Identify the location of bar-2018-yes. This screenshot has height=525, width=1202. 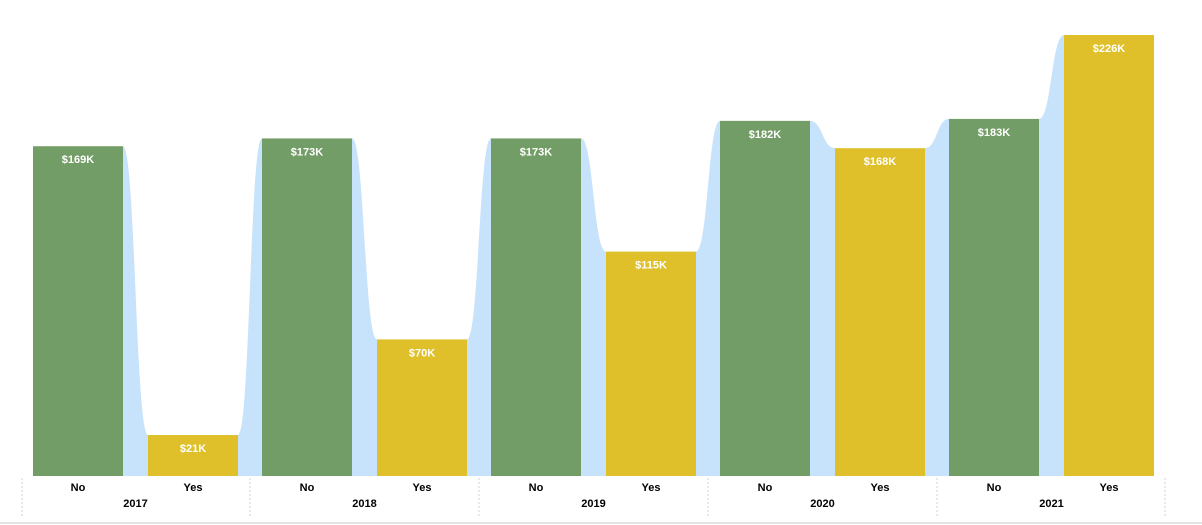
(422, 407).